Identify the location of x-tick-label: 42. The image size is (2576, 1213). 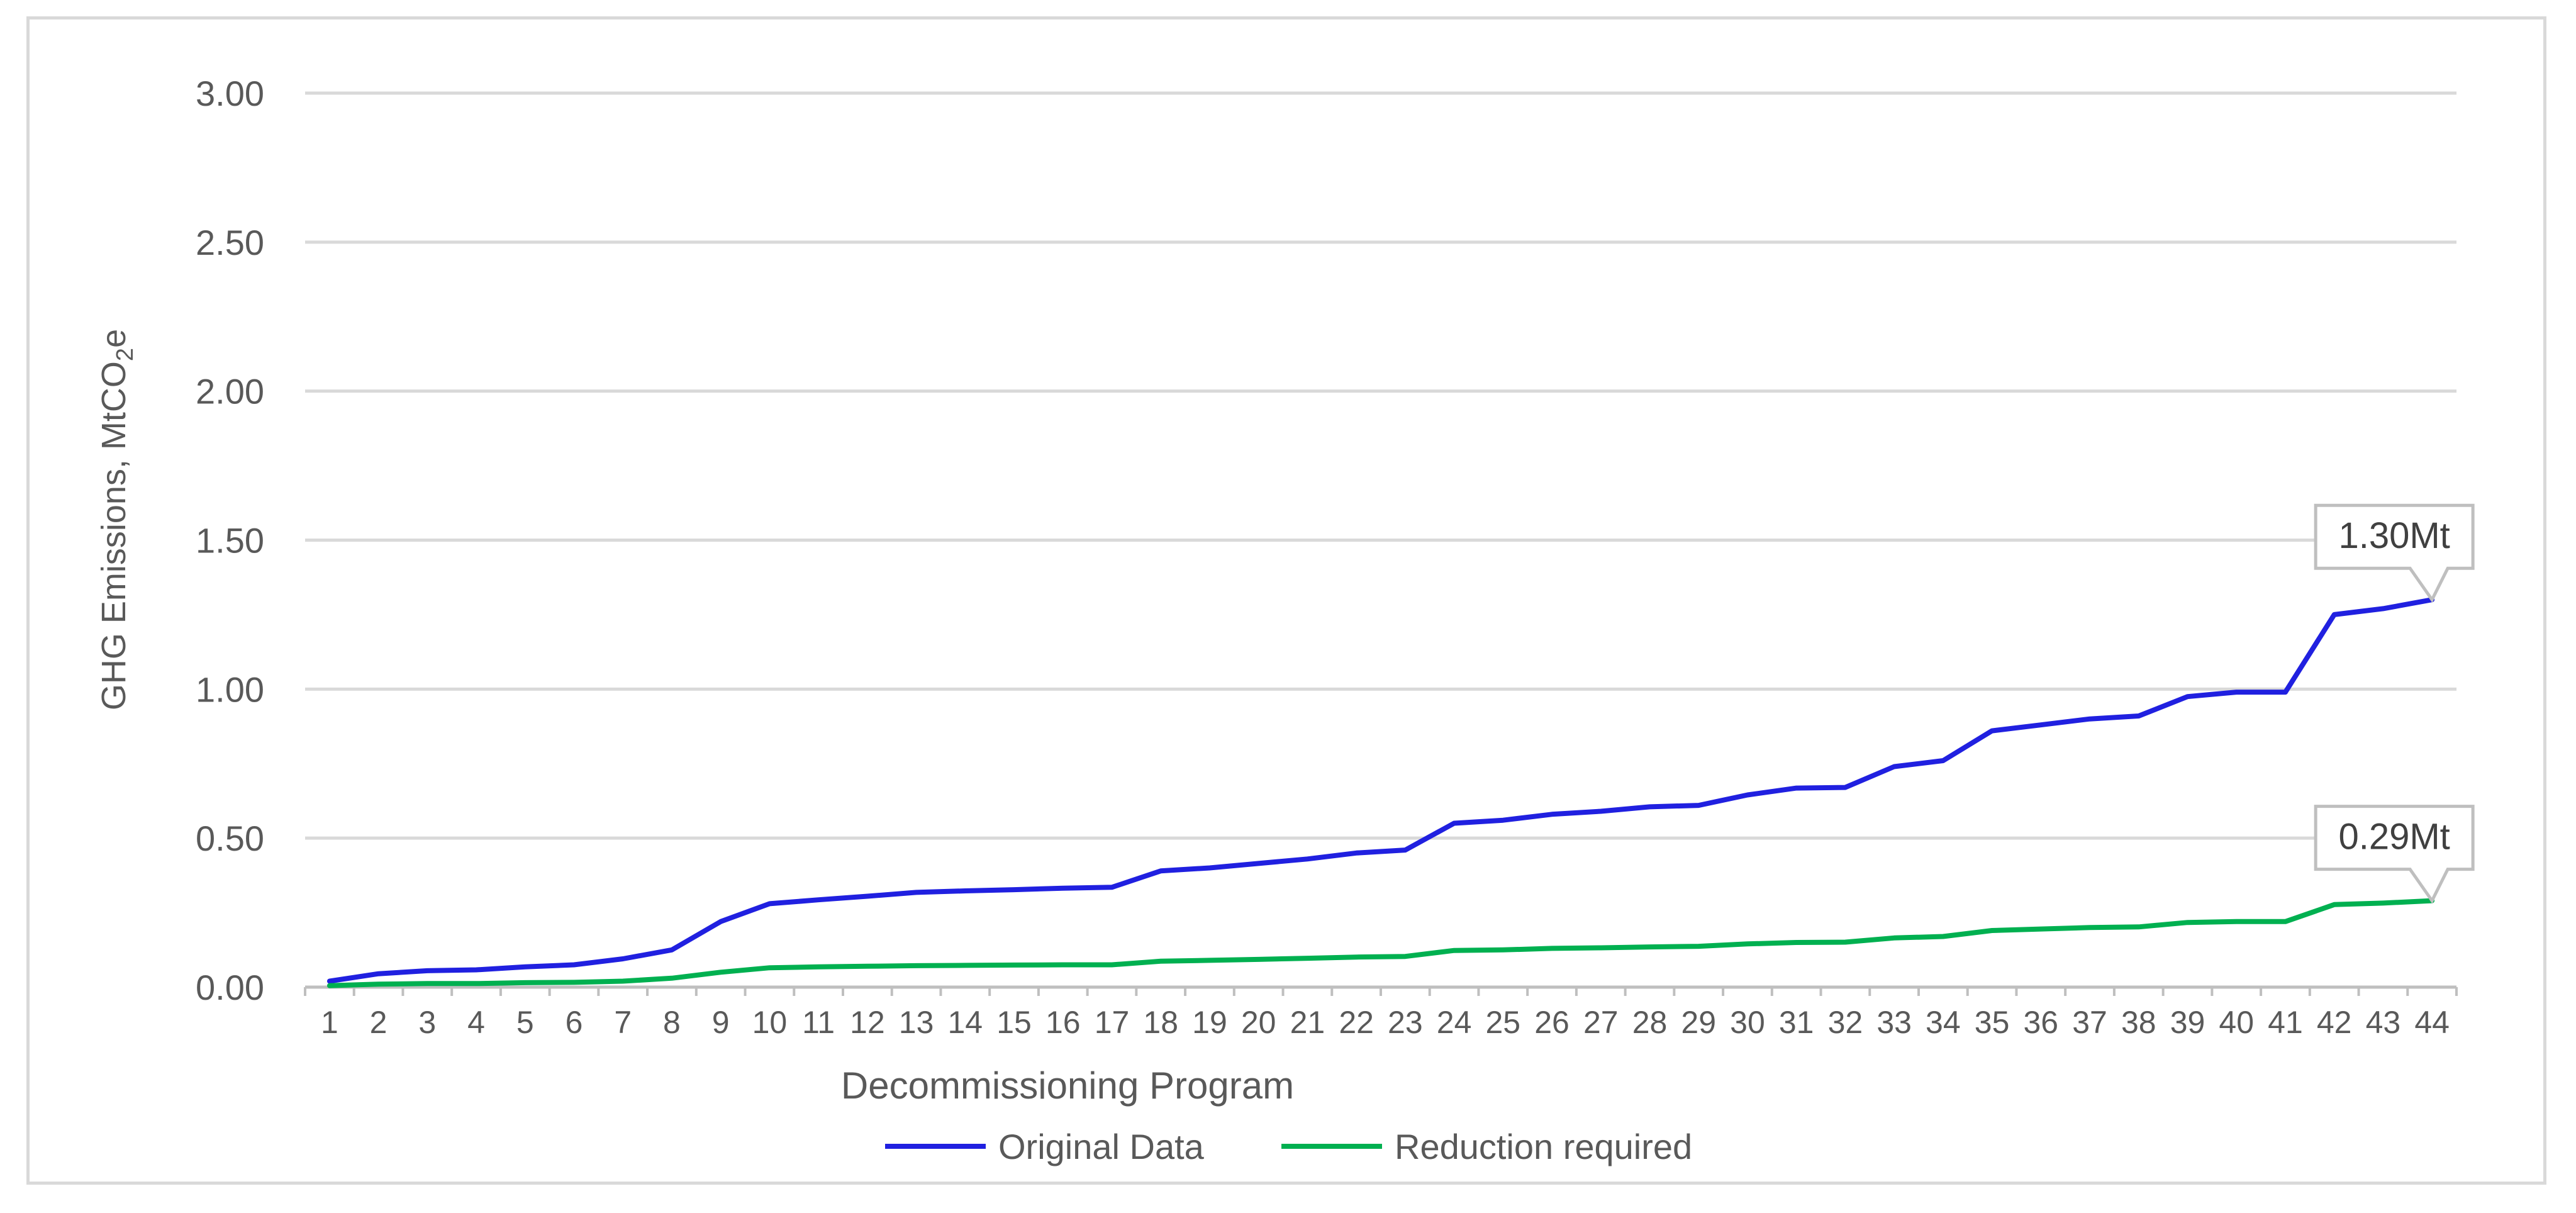
(2334, 1022).